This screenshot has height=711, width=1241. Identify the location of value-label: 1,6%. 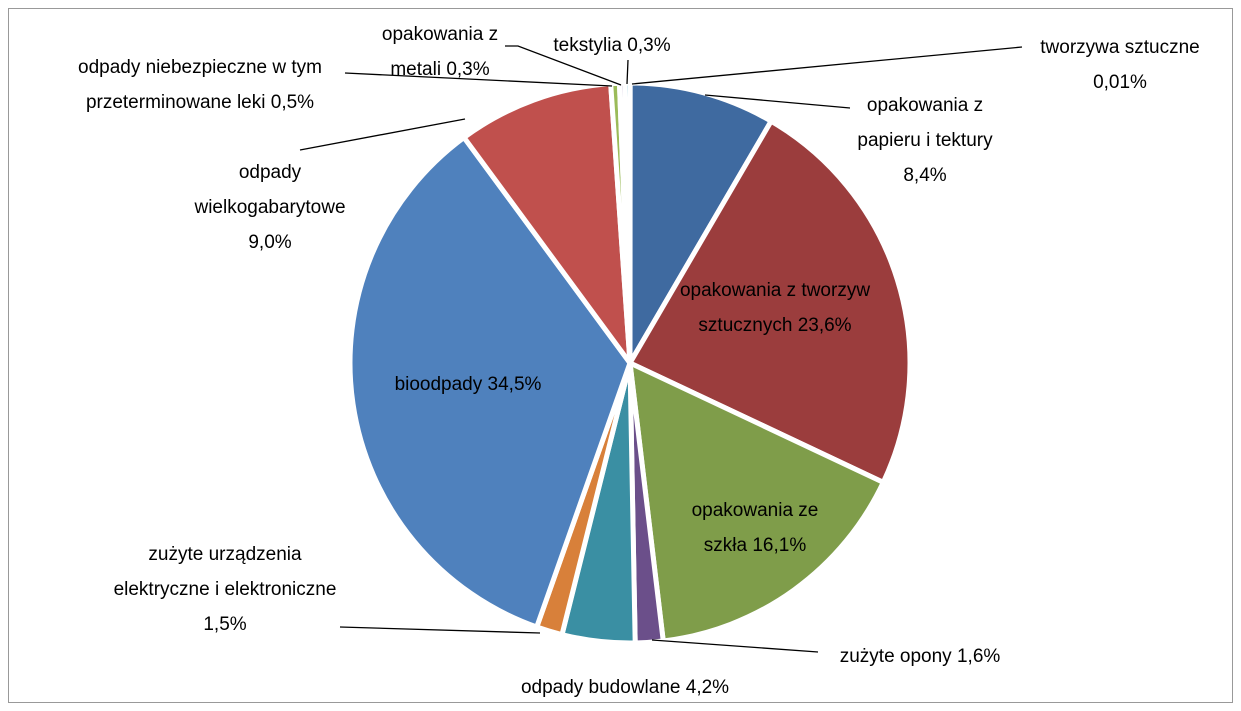
(978, 656).